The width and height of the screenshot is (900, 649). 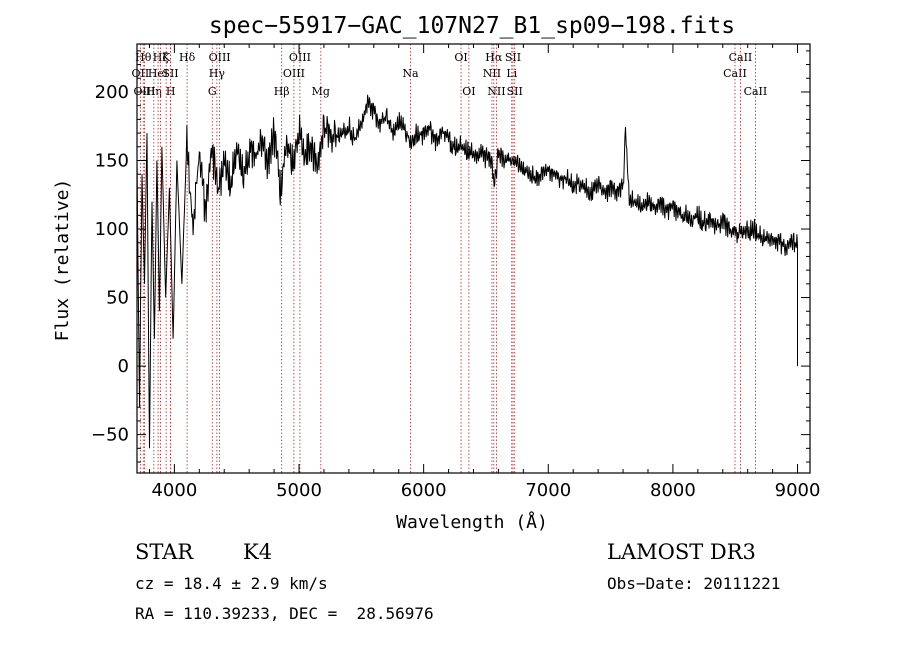 What do you see at coordinates (164, 552) in the screenshot?
I see `object-class: STAR` at bounding box center [164, 552].